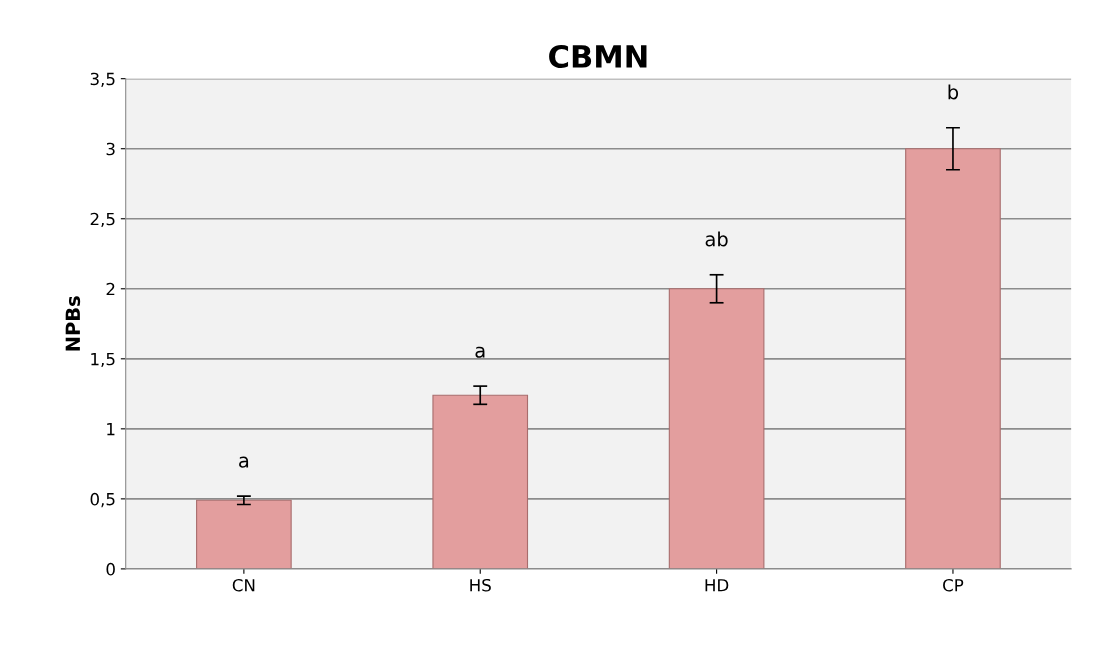 The height and width of the screenshot is (645, 1093). Describe the element at coordinates (102, 220) in the screenshot. I see `y-tick-label: 2,5` at that location.